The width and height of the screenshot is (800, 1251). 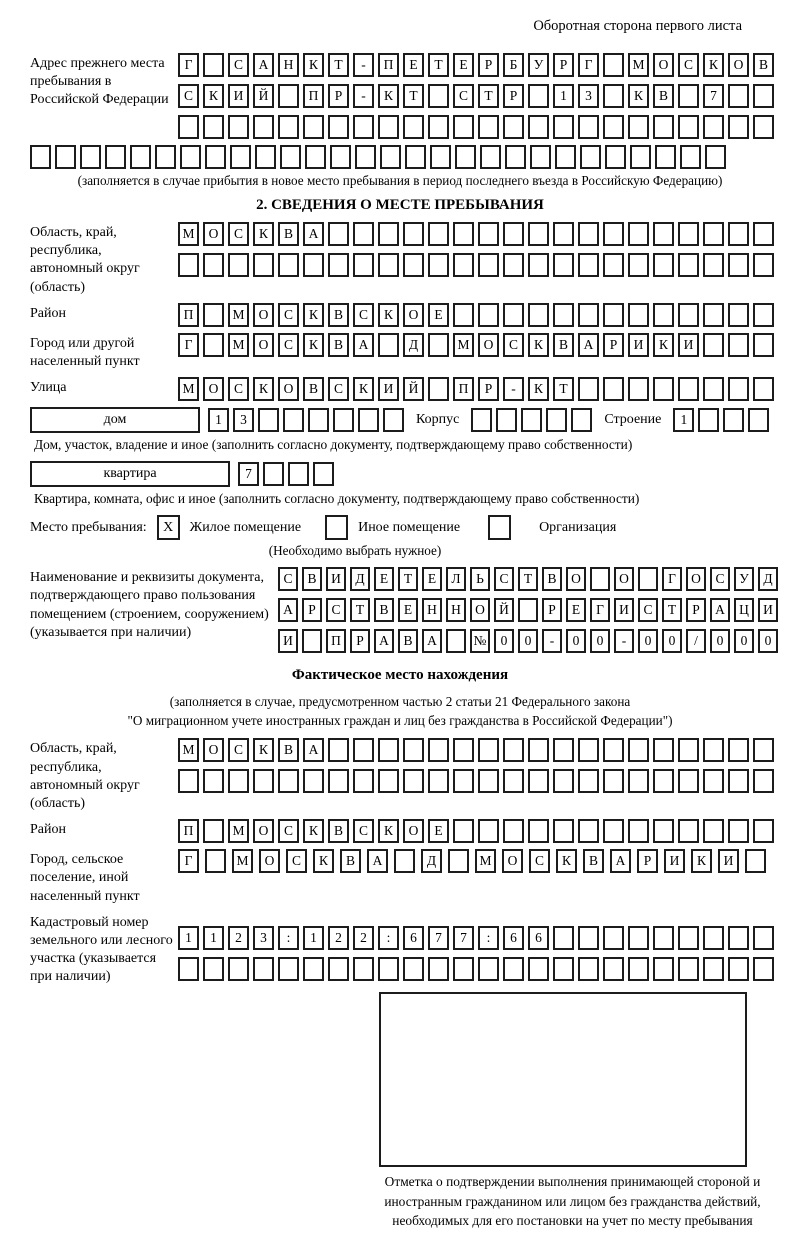 I want to click on form-cell: 2, so click(x=338, y=937).